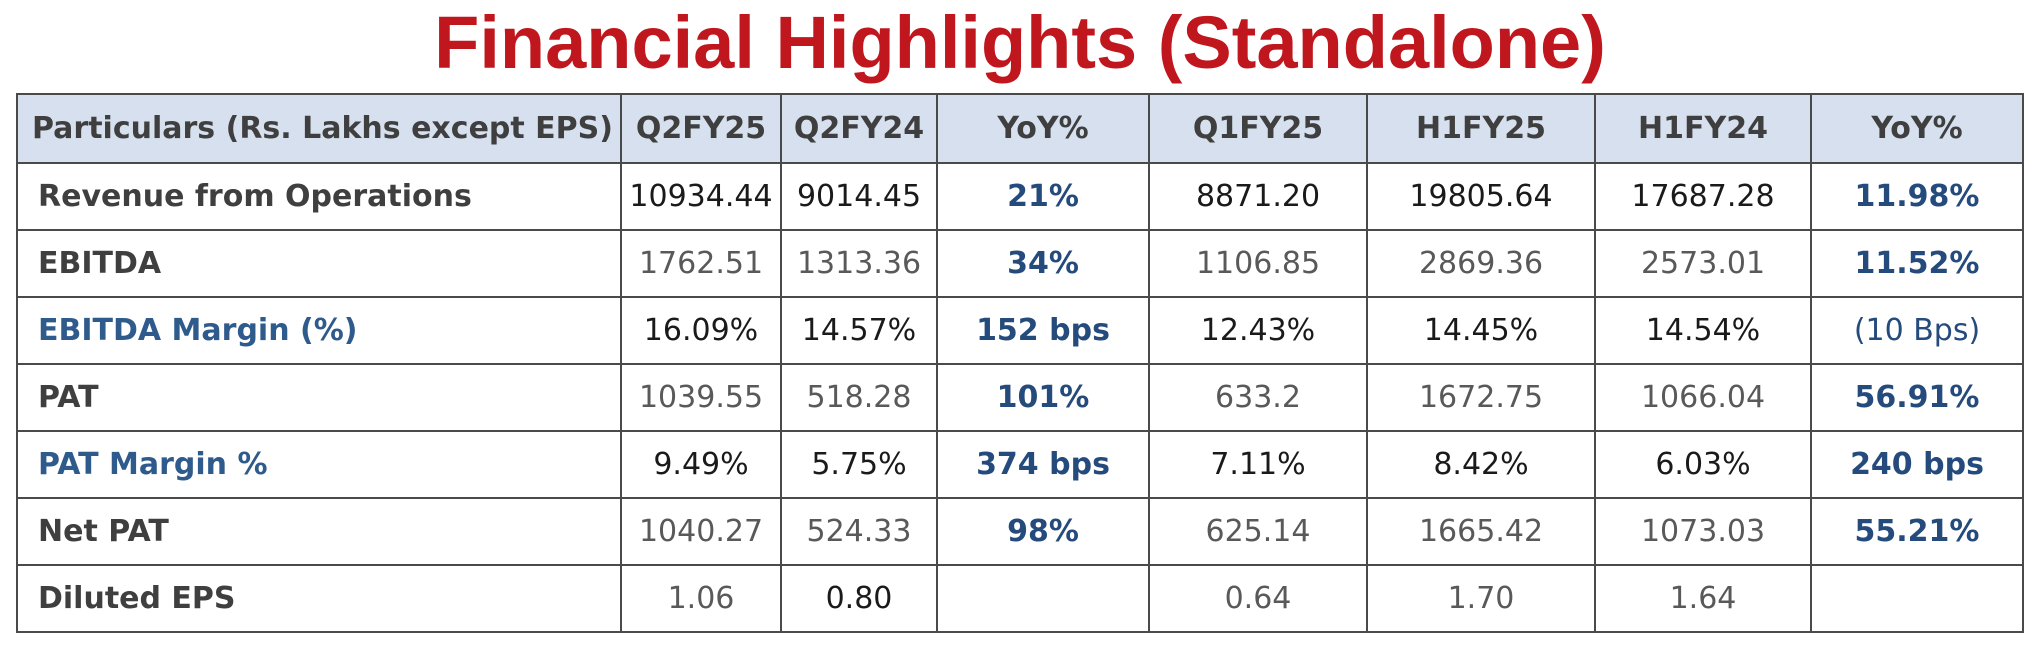 Image resolution: width=2040 pixels, height=669 pixels. What do you see at coordinates (859, 397) in the screenshot?
I see `cell-q2fy24: 518.28` at bounding box center [859, 397].